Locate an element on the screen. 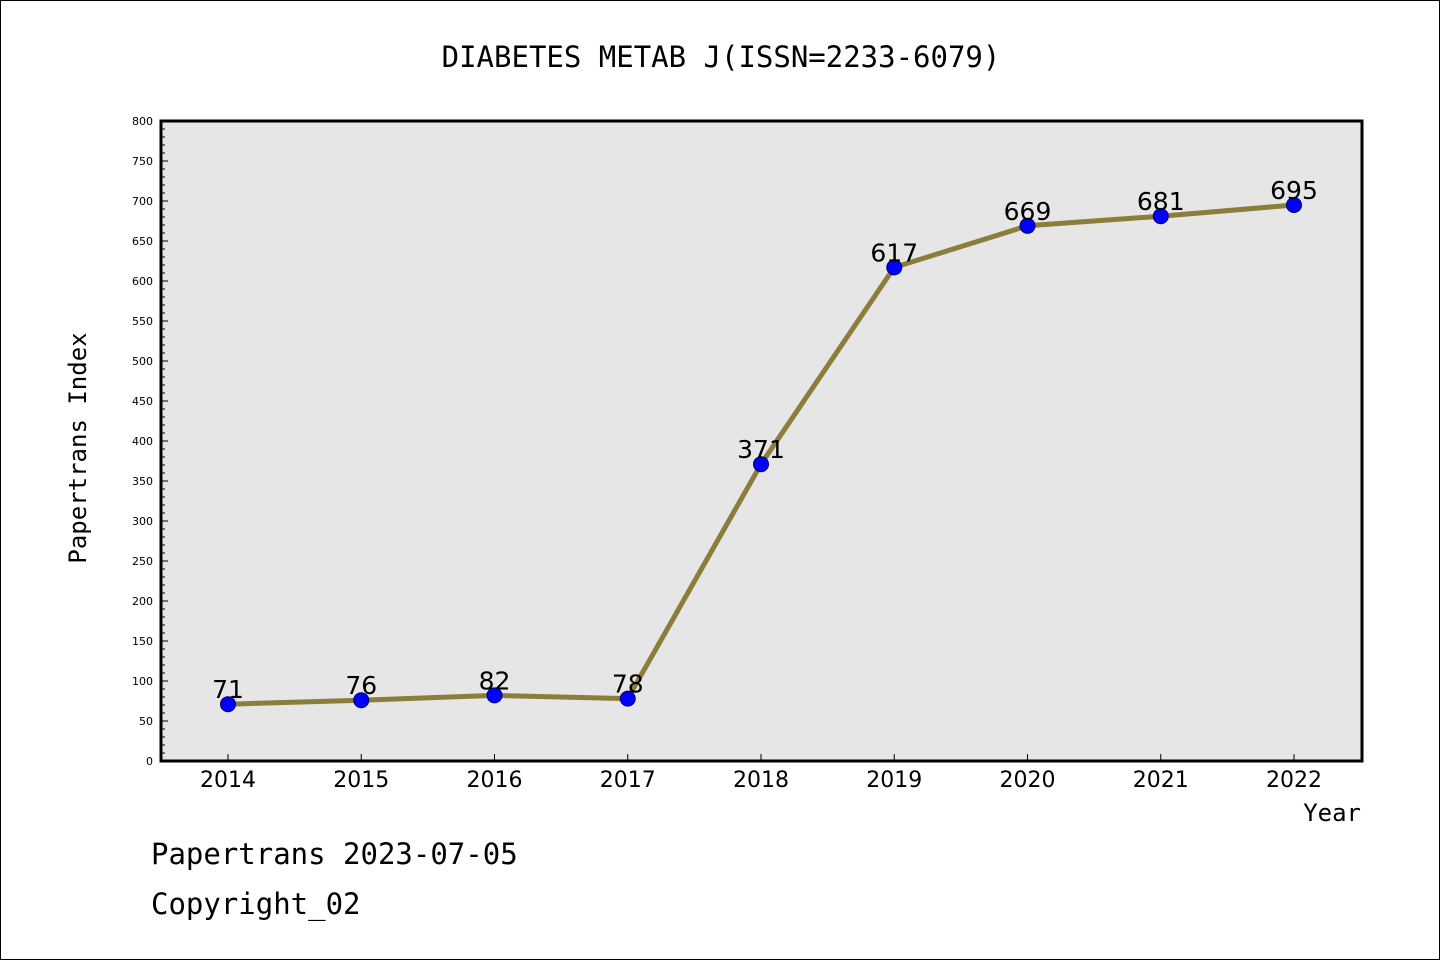  y-axis-label: Papertrans Index is located at coordinates (78, 447).